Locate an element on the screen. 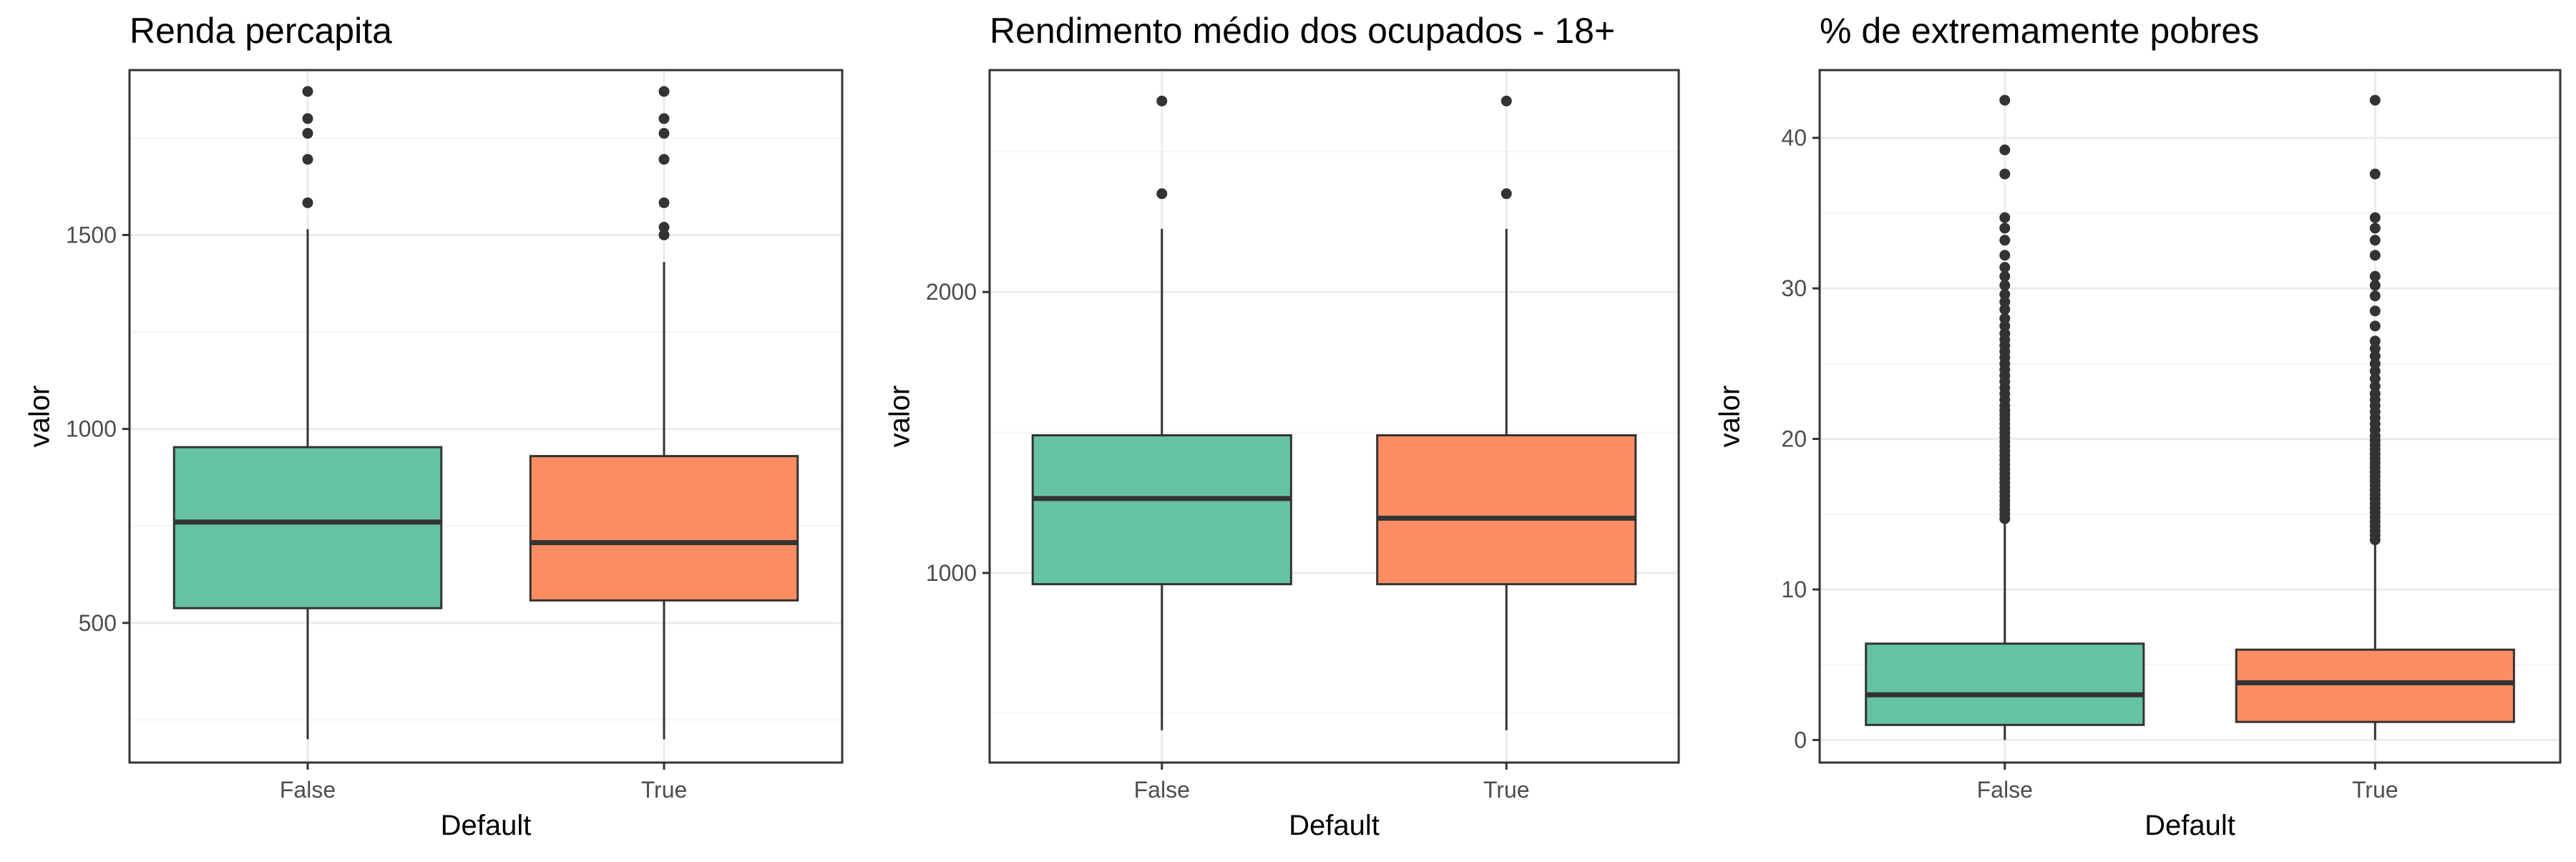 The width and height of the screenshot is (2576, 862). y-tick-label: 2000 is located at coordinates (951, 292).